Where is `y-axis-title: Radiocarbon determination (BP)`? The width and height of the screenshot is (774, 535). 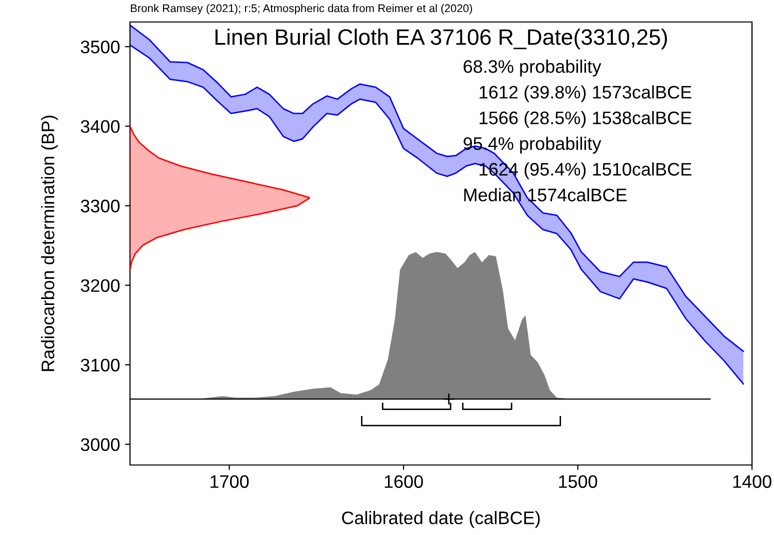
y-axis-title: Radiocarbon determination (BP) is located at coordinates (49, 243).